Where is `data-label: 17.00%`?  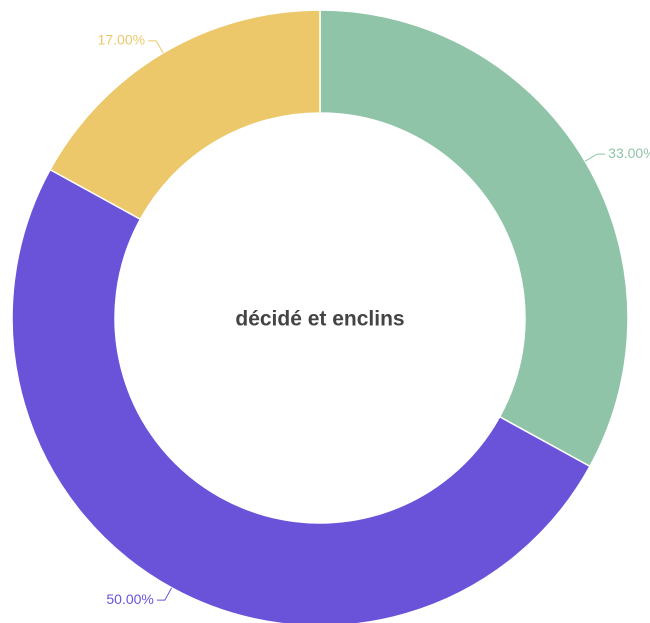
data-label: 17.00% is located at coordinates (121, 40).